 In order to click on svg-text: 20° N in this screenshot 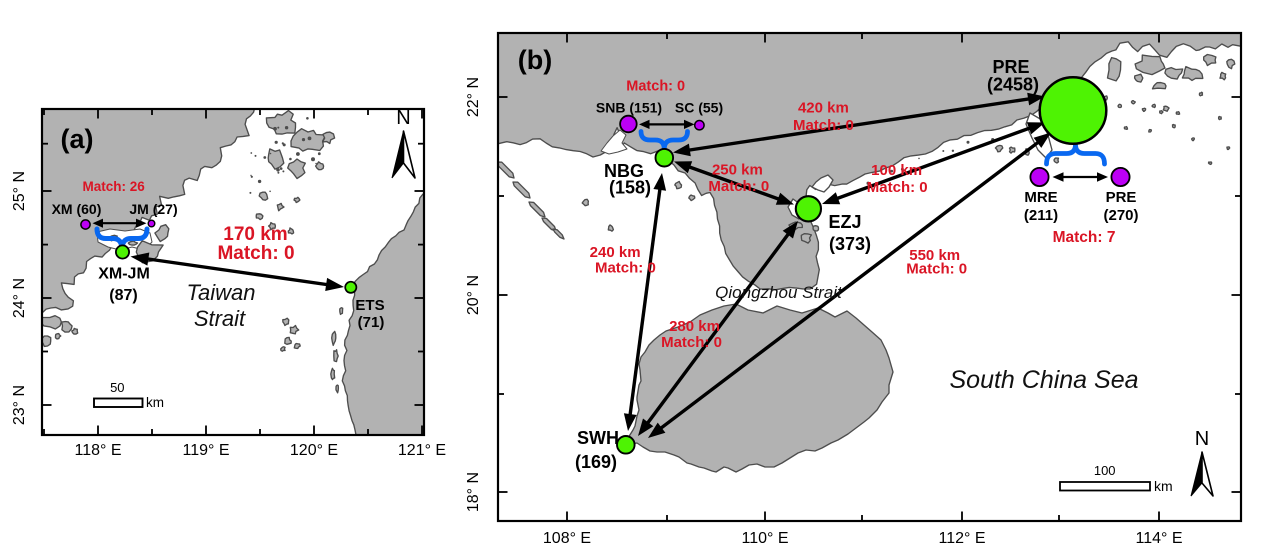, I will do `click(473, 295)`.